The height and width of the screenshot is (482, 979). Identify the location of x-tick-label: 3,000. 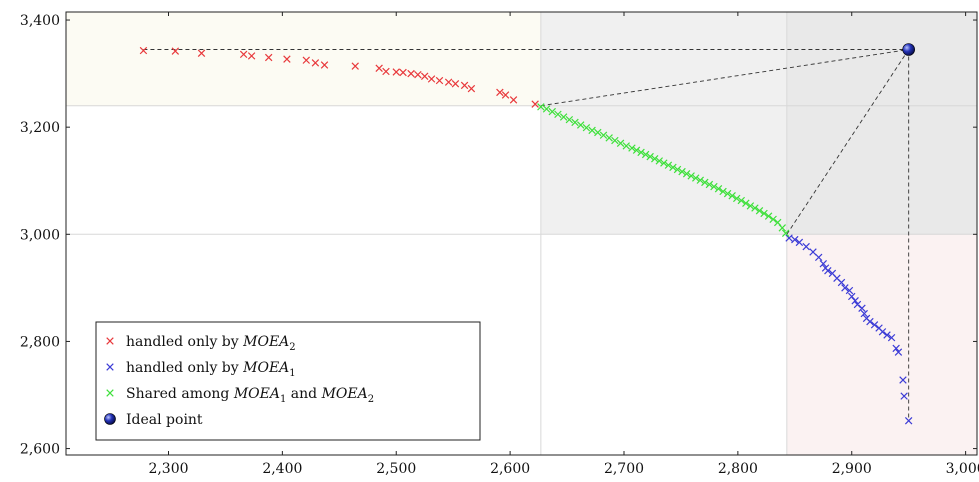
(962, 469).